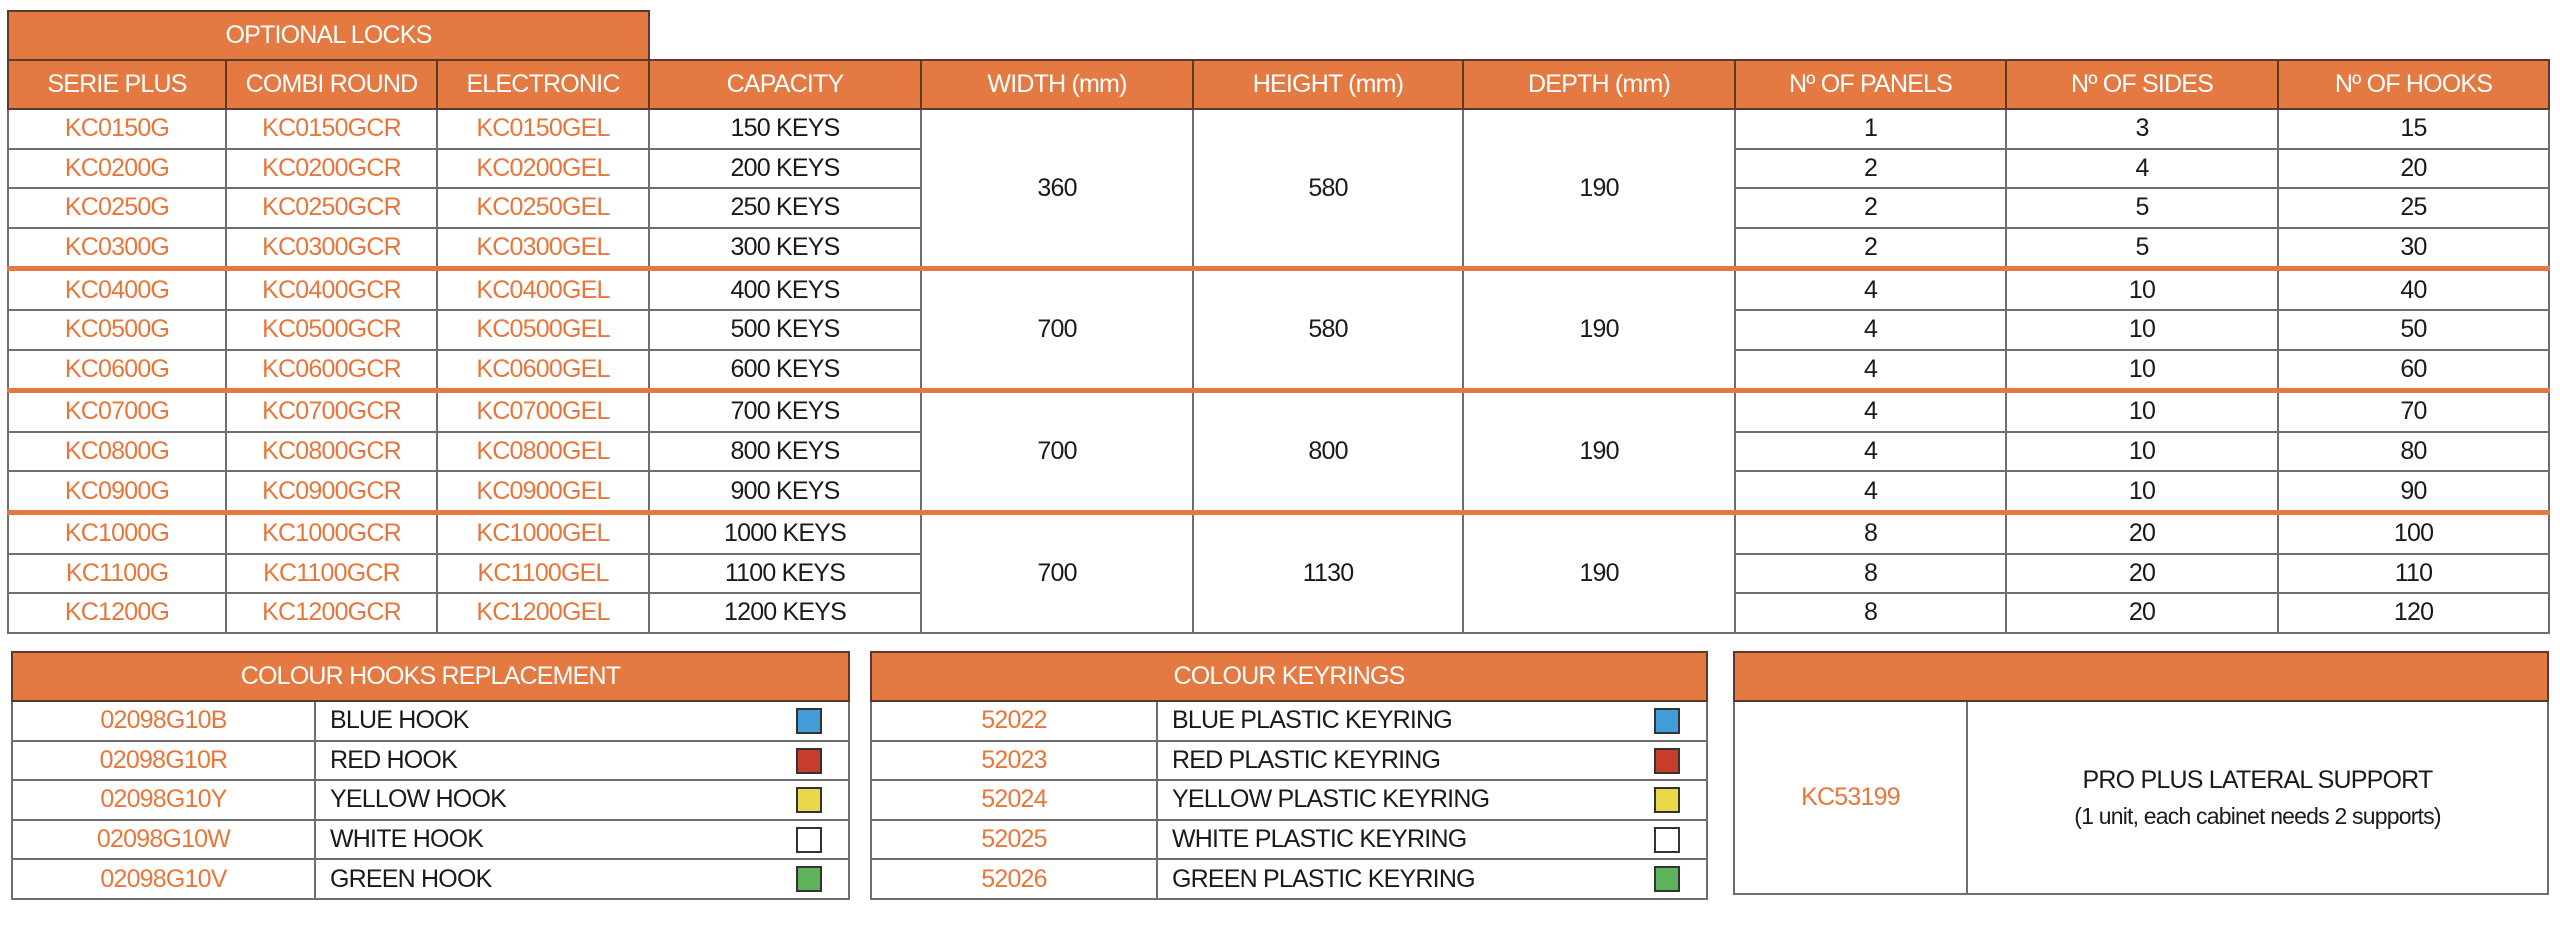  I want to click on combi-round-code: KC1200GCR, so click(331, 613).